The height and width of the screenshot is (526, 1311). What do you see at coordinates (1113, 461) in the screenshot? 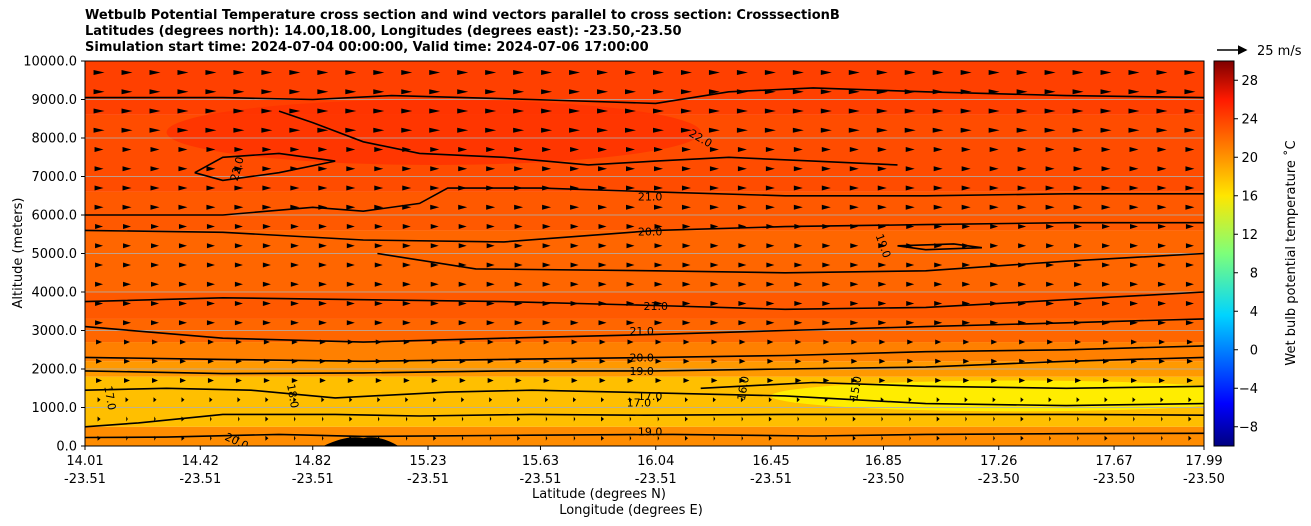
I see `x-tick-label-latitude: 17.67` at bounding box center [1113, 461].